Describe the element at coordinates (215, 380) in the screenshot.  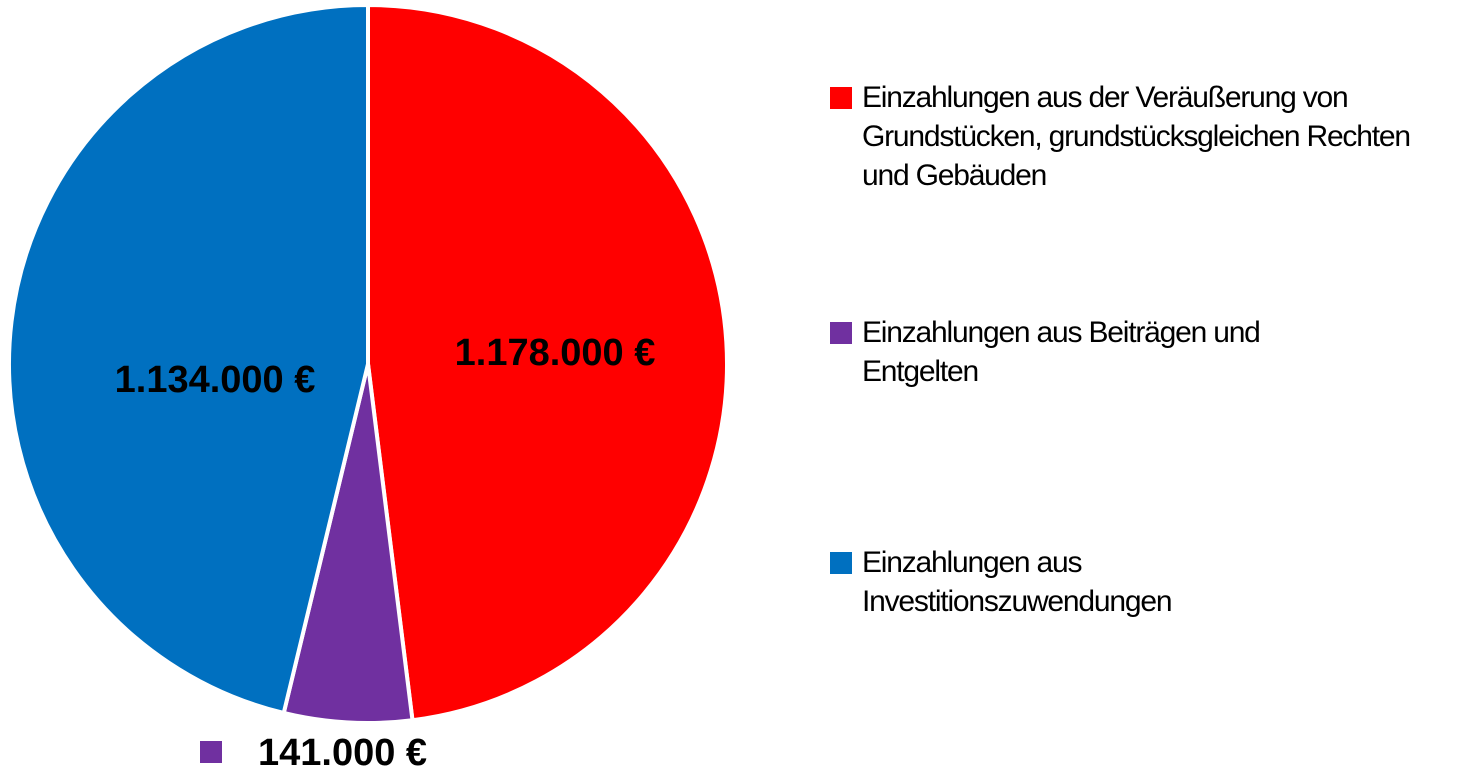
I see `data-label: 1.134.000 €` at that location.